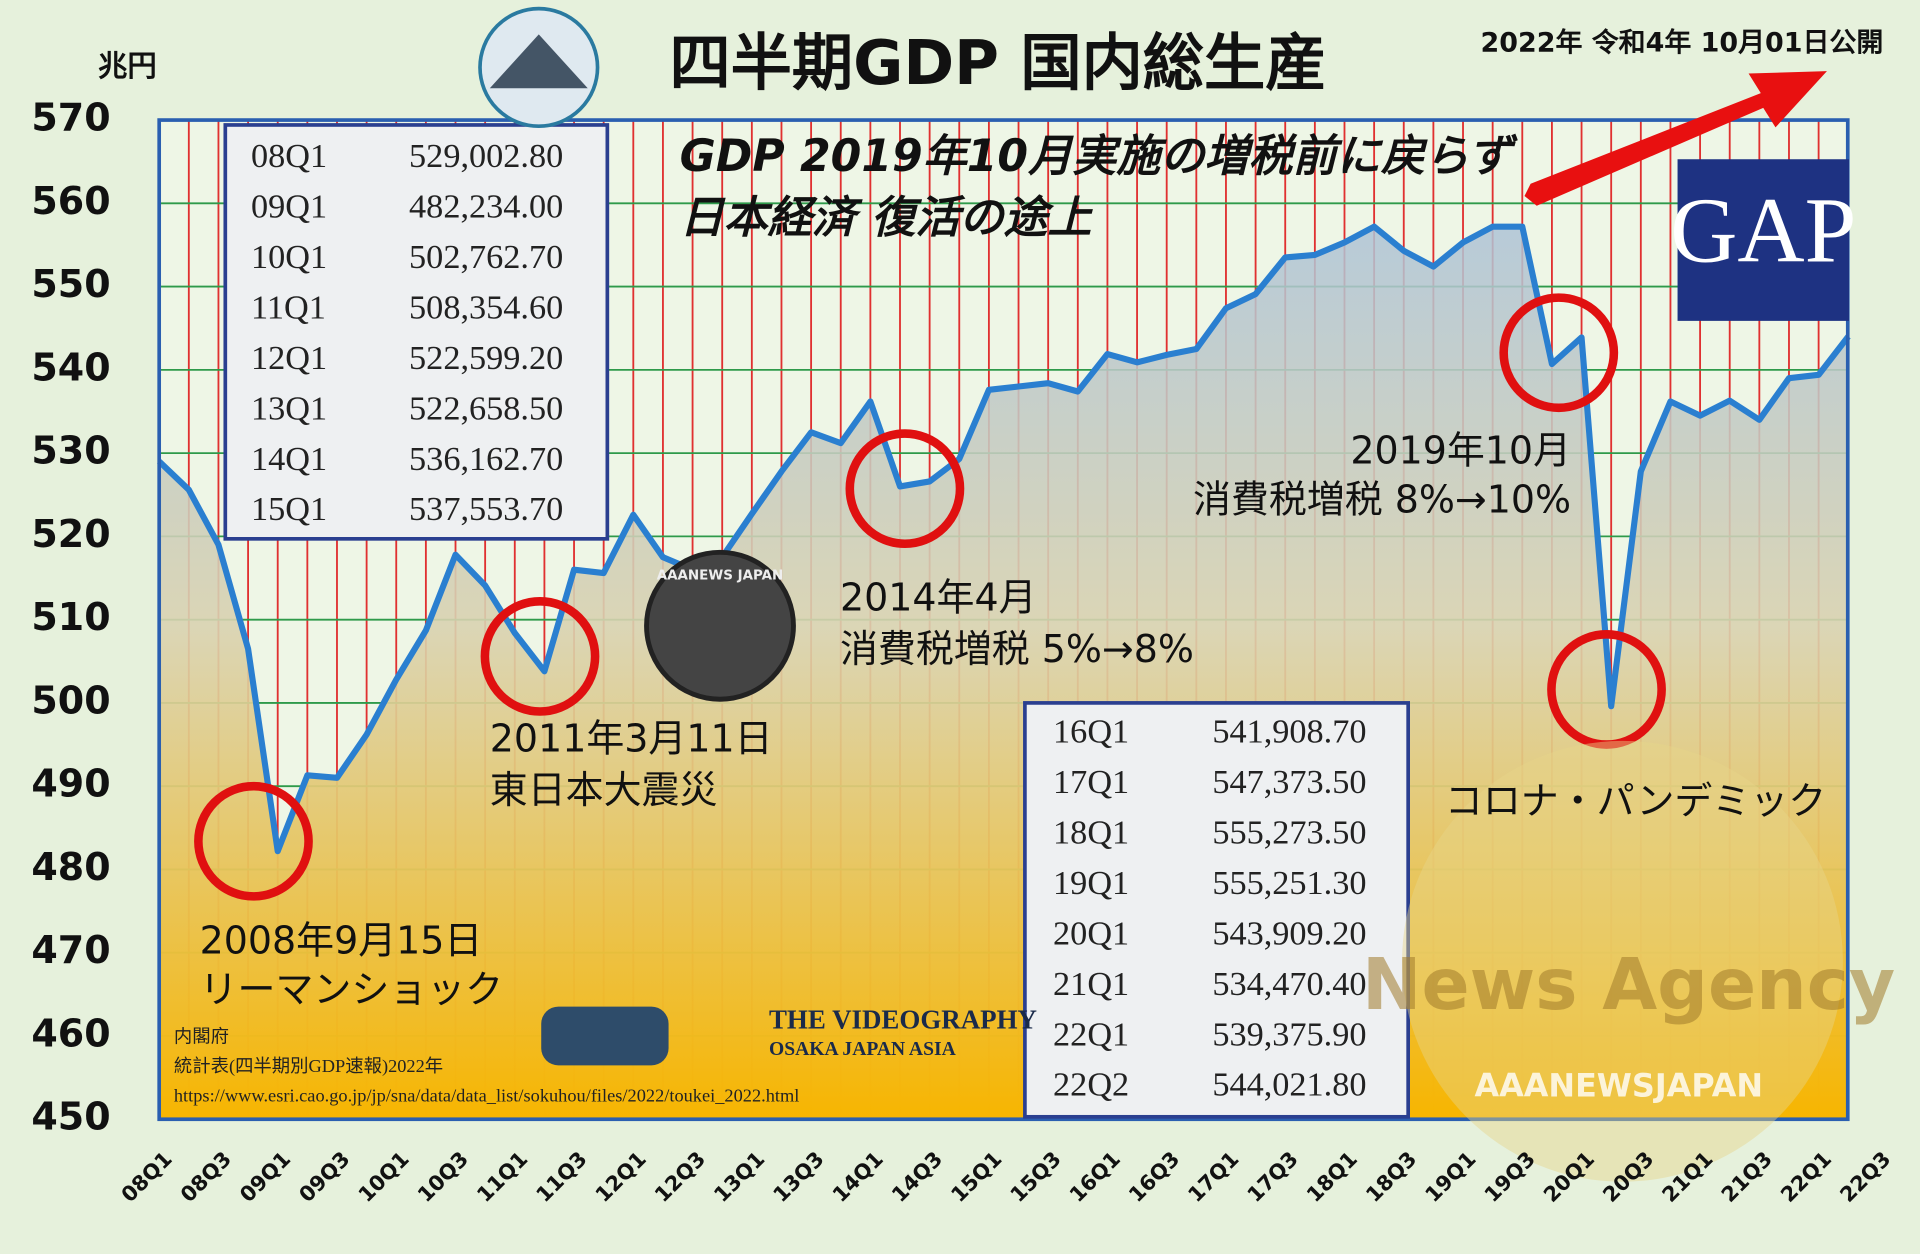  I want to click on table-value: 543,909.20, so click(1289, 933).